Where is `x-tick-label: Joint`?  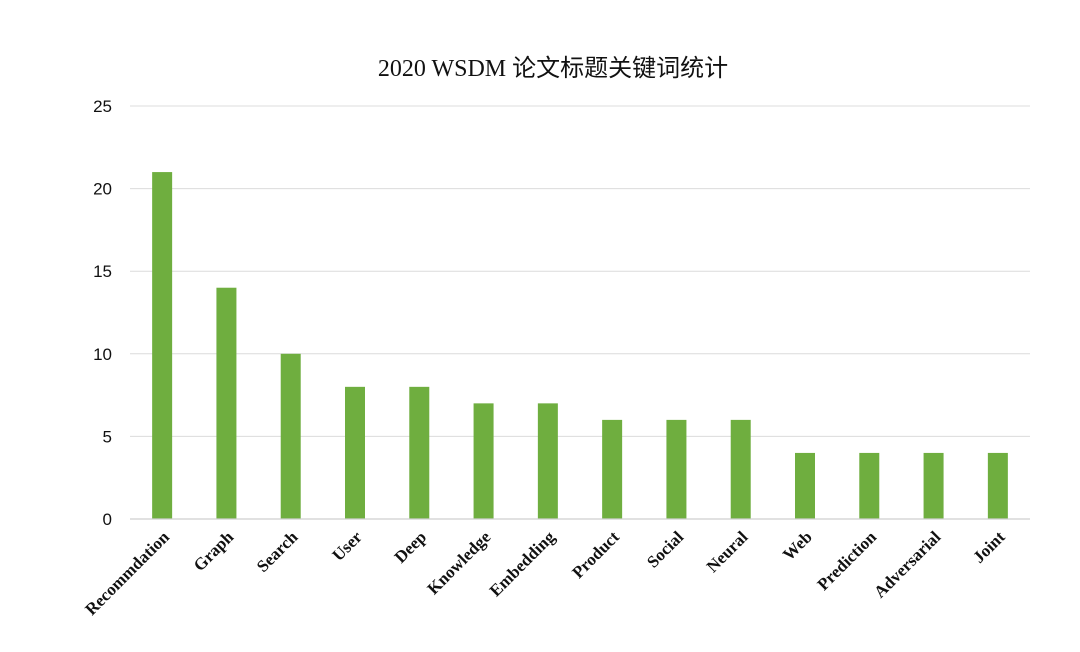
x-tick-label: Joint is located at coordinates (989, 547).